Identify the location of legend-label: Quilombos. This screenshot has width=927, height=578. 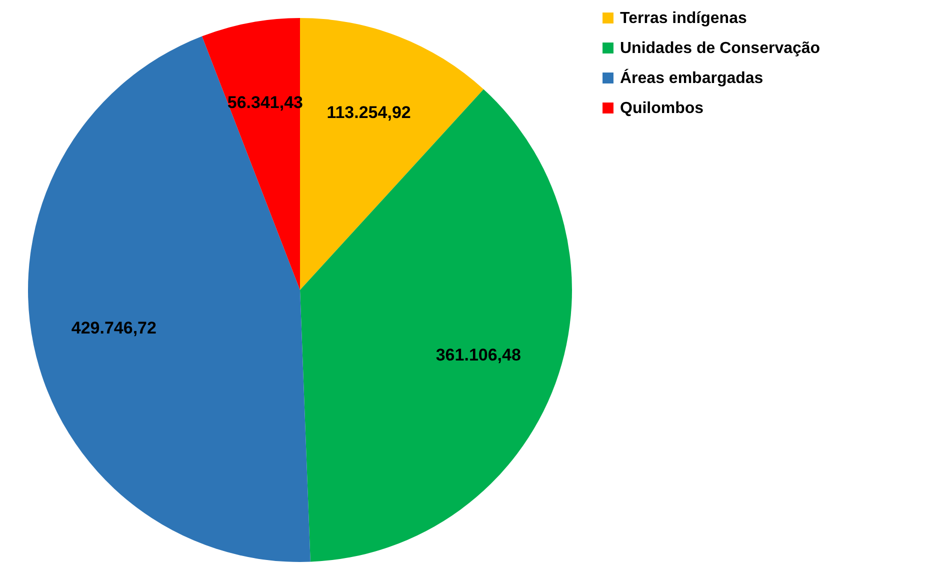
(662, 108).